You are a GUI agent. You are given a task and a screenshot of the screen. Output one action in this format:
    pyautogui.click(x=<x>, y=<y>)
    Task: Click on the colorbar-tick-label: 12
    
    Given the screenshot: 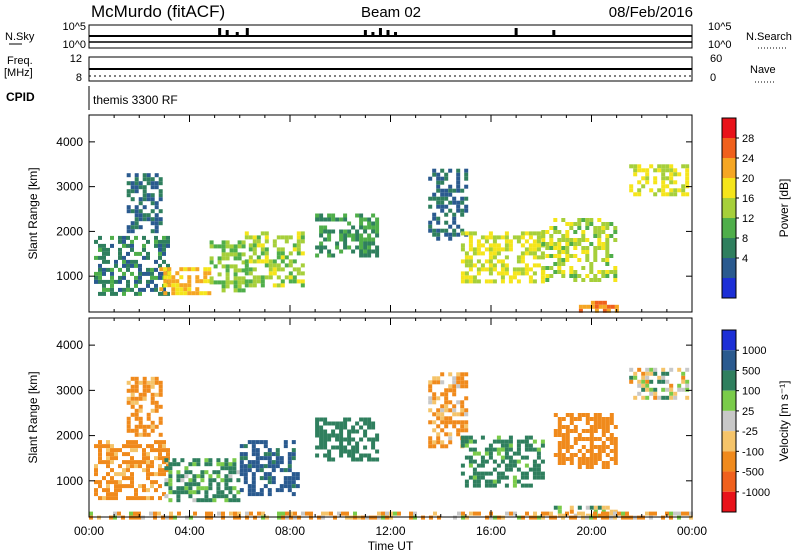 What is the action you would take?
    pyautogui.click(x=748, y=219)
    